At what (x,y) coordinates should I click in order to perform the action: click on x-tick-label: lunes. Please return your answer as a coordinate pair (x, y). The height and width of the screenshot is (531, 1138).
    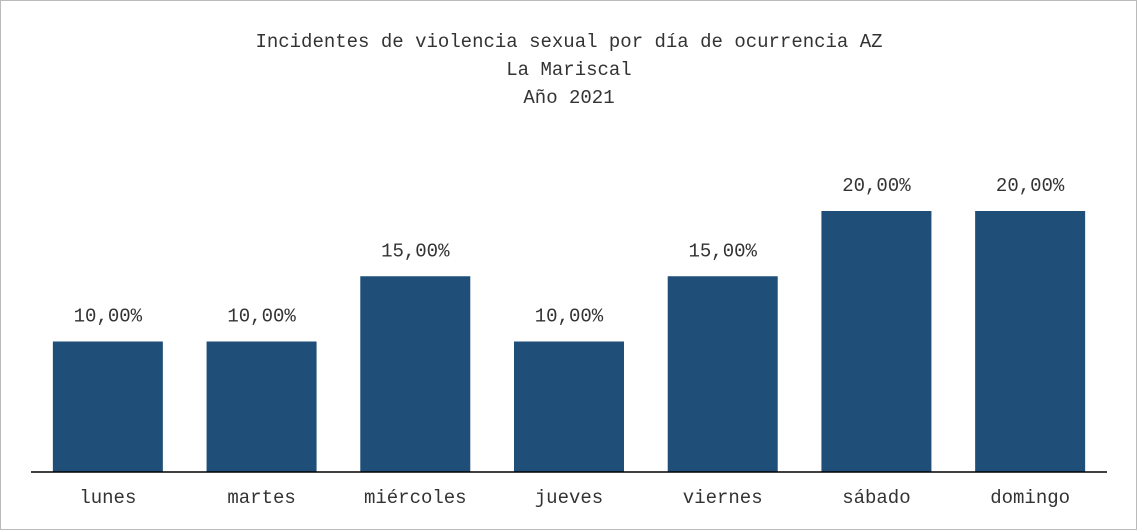
    Looking at the image, I should click on (107, 498).